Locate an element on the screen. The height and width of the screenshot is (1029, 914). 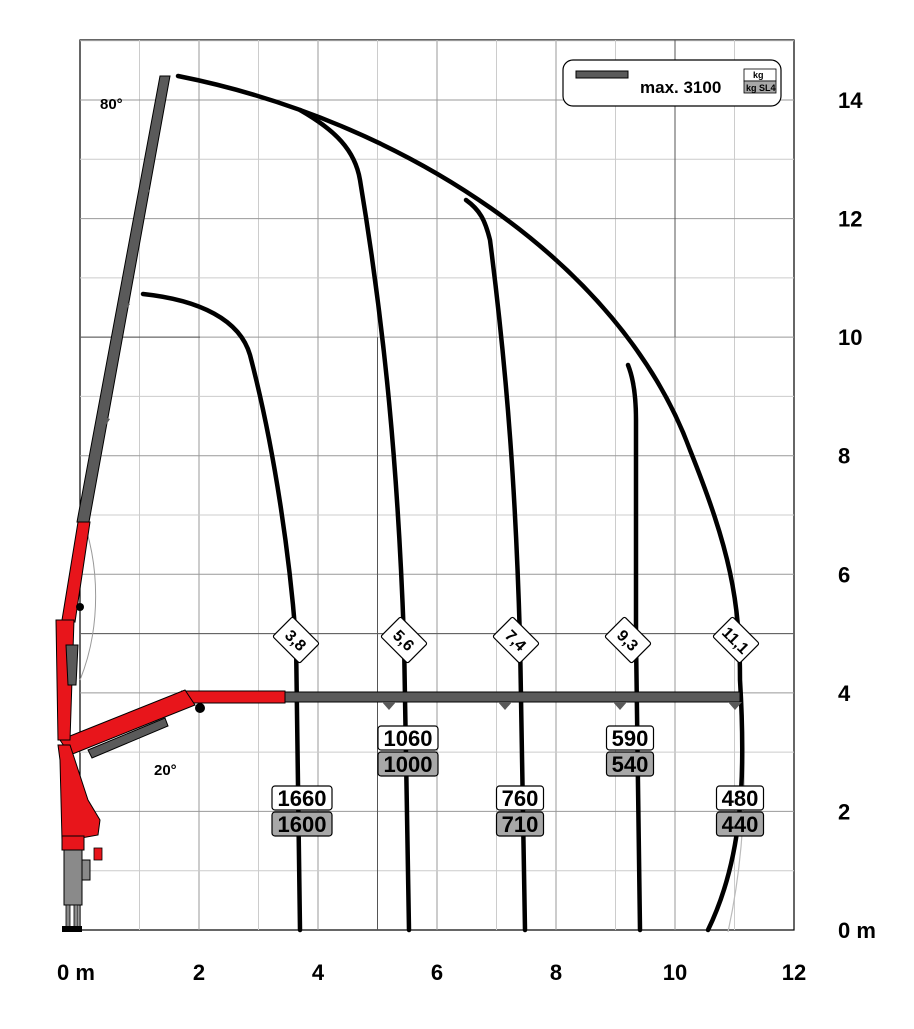
legend: max. 3100 kg kg SL4 is located at coordinates (672, 83).